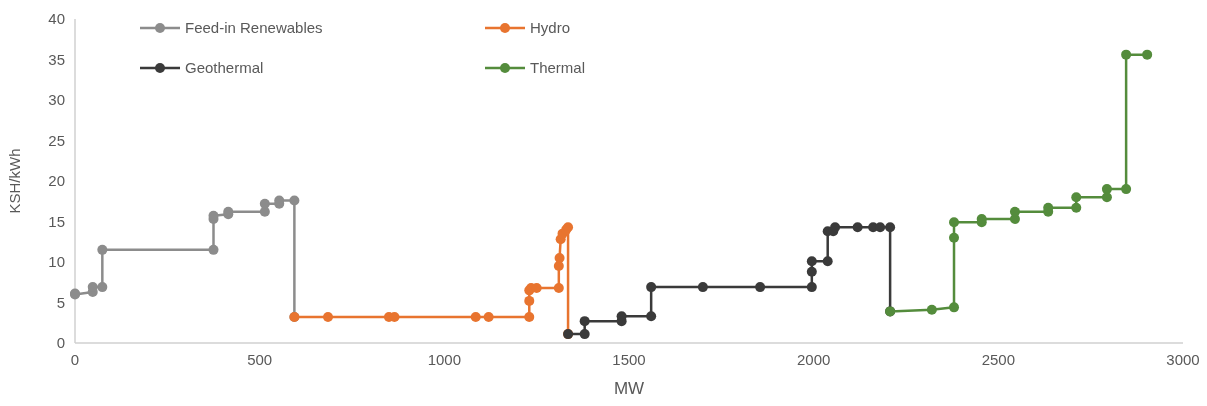 The image size is (1207, 406). I want to click on legend-label: Geothermal, so click(224, 68).